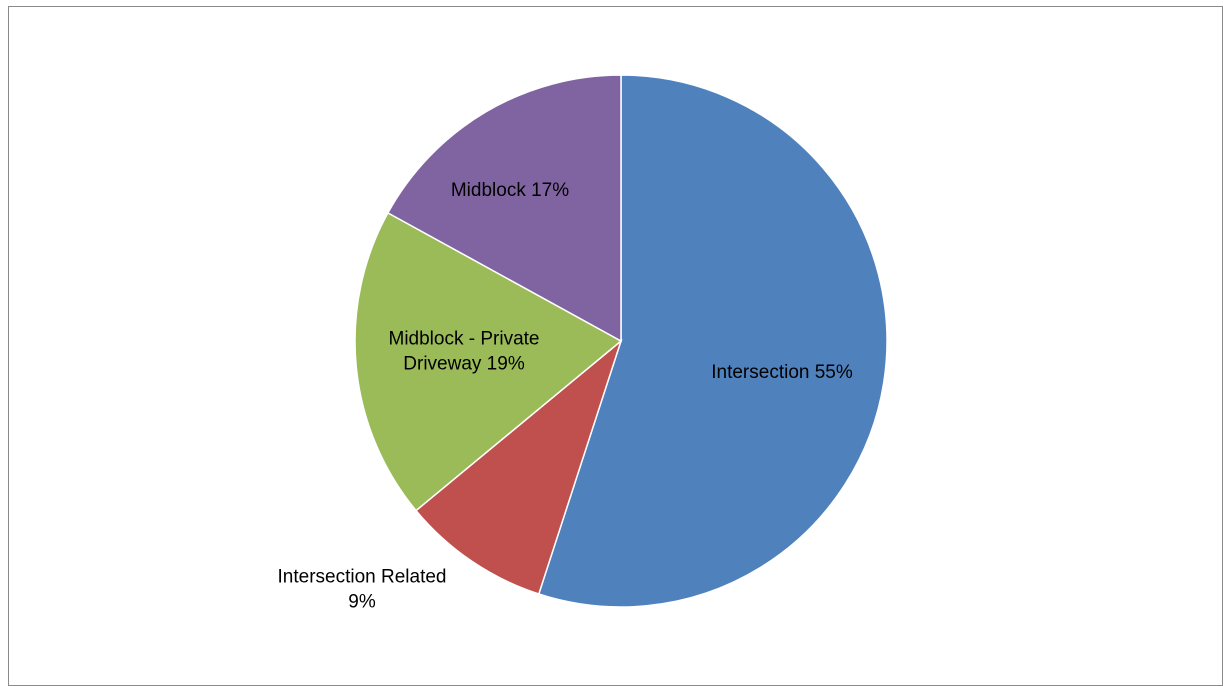 The width and height of the screenshot is (1230, 686). I want to click on pie-label-line: Intersection Related, so click(362, 577).